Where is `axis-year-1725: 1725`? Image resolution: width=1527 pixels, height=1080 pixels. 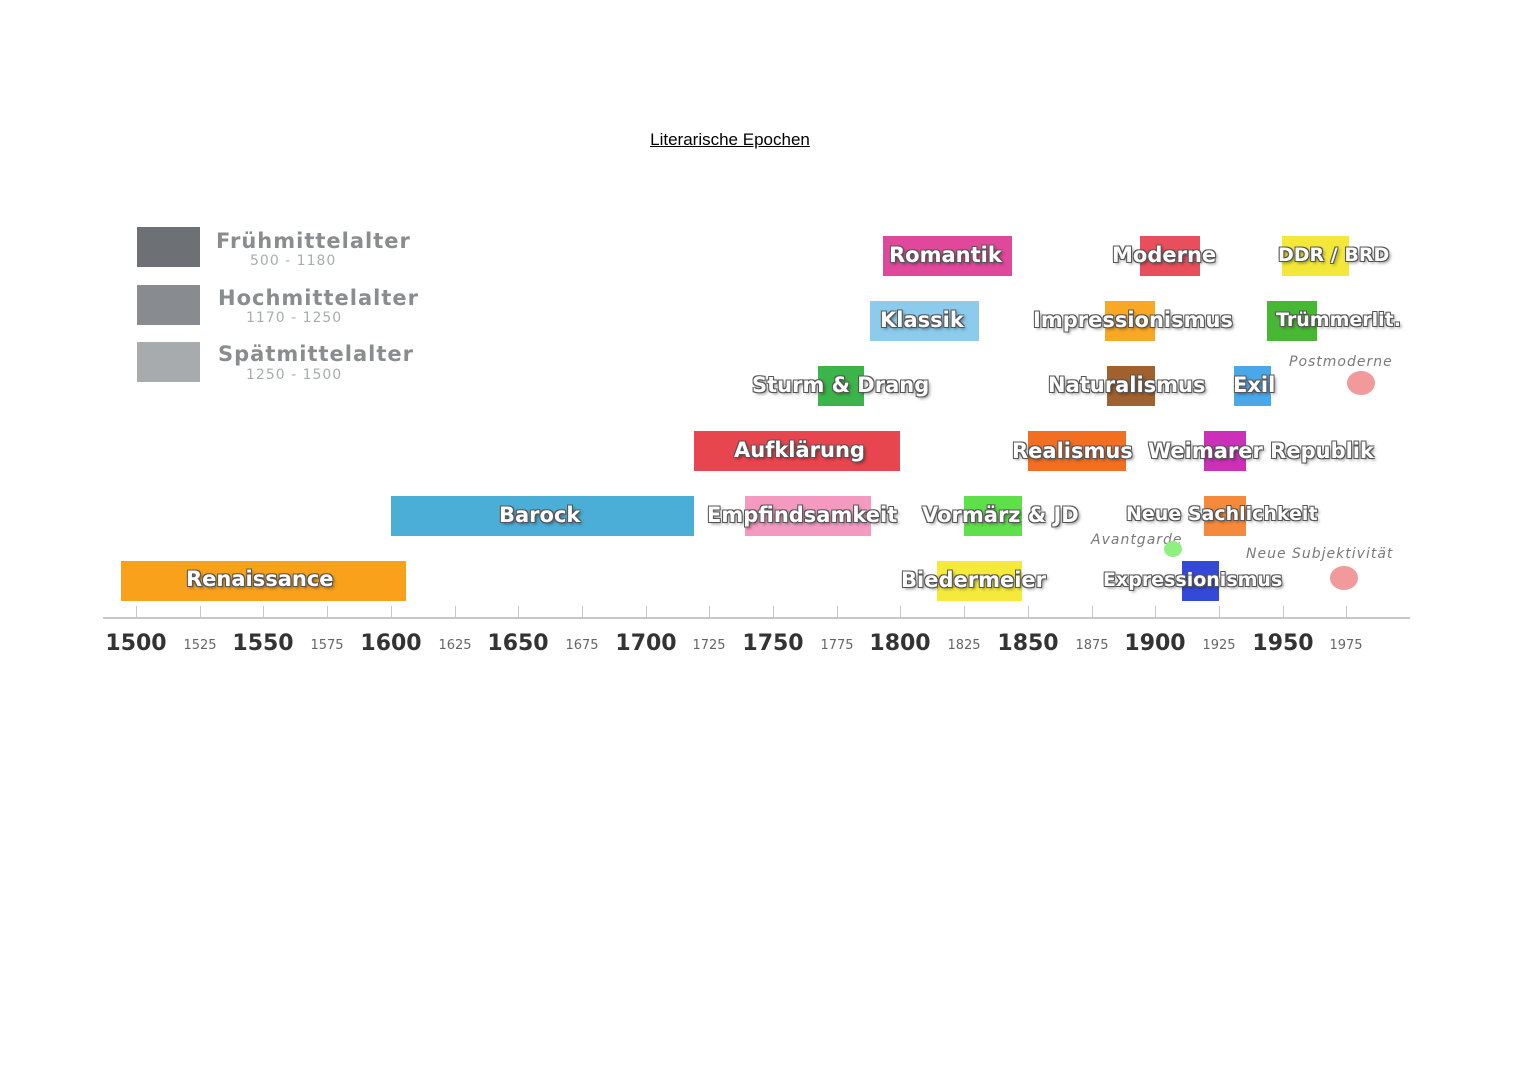
axis-year-1725: 1725 is located at coordinates (709, 645).